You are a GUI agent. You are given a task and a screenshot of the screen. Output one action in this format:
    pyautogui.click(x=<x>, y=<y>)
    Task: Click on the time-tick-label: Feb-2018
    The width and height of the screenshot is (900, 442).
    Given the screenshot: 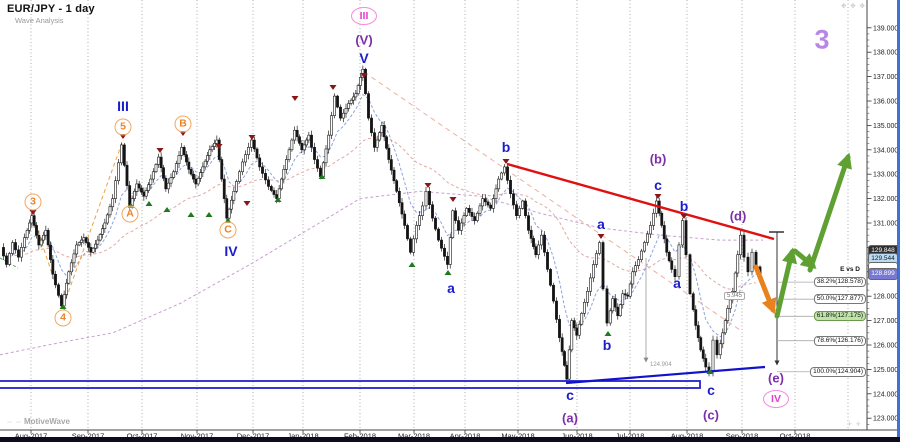 What is the action you would take?
    pyautogui.click(x=360, y=436)
    